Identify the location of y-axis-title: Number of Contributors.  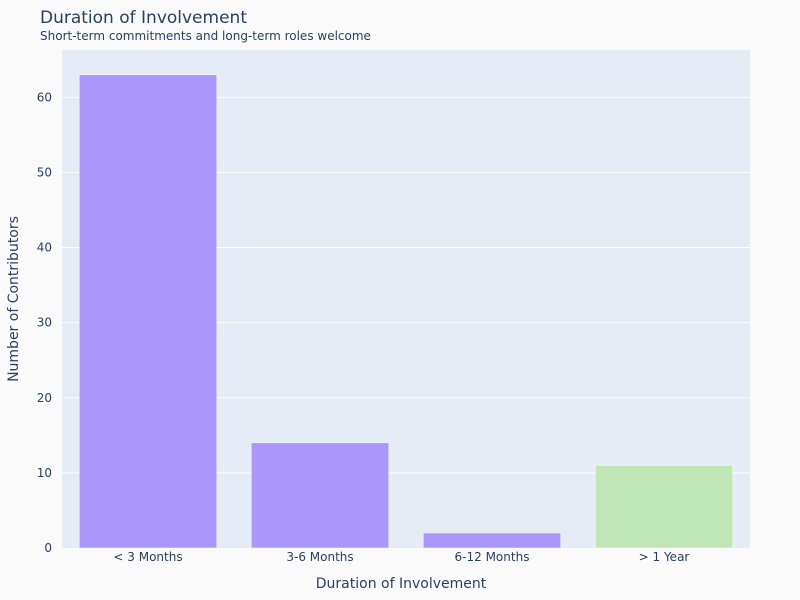
(14, 299).